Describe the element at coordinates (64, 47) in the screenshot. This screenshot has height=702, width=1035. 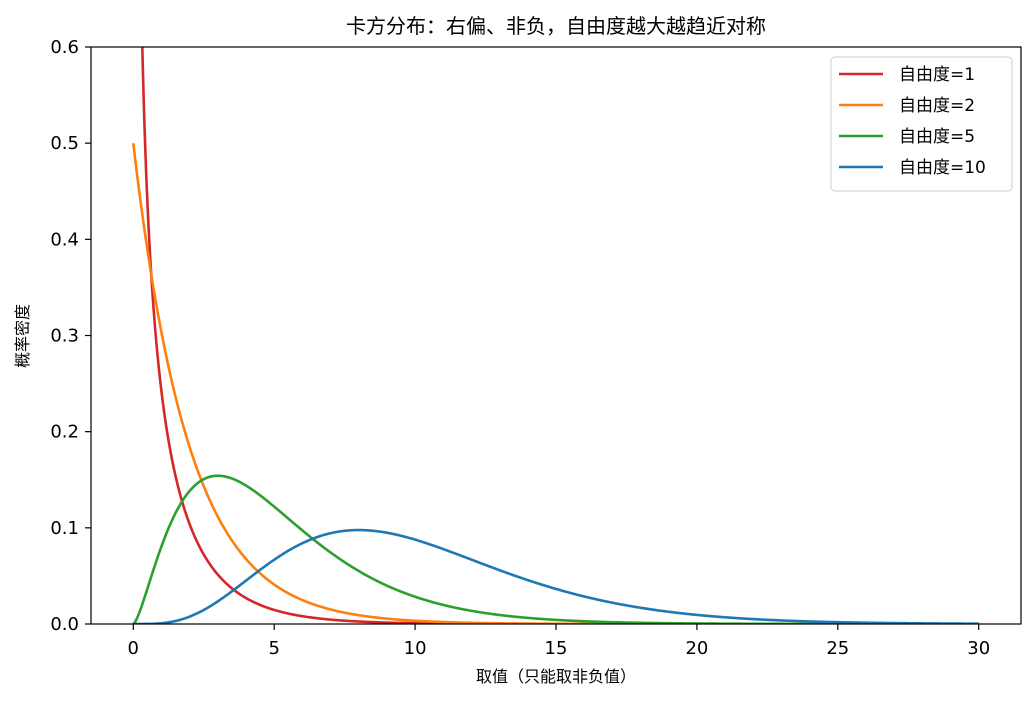
I see `y-tick-label: 0.6` at that location.